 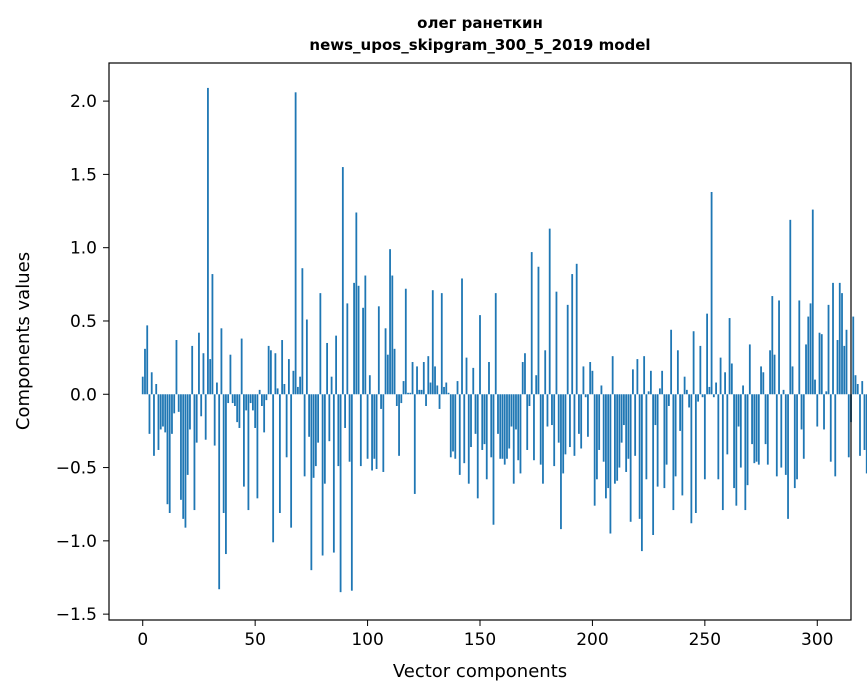 I want to click on y-axis-label: Components values, so click(x=23, y=341).